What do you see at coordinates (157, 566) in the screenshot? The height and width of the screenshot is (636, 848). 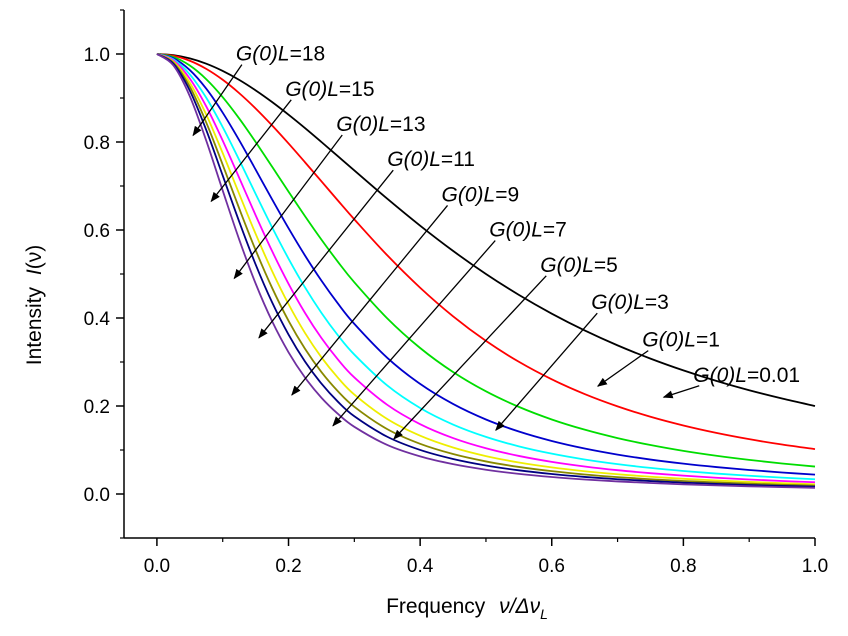 I see `x-tick-label: 0.0` at bounding box center [157, 566].